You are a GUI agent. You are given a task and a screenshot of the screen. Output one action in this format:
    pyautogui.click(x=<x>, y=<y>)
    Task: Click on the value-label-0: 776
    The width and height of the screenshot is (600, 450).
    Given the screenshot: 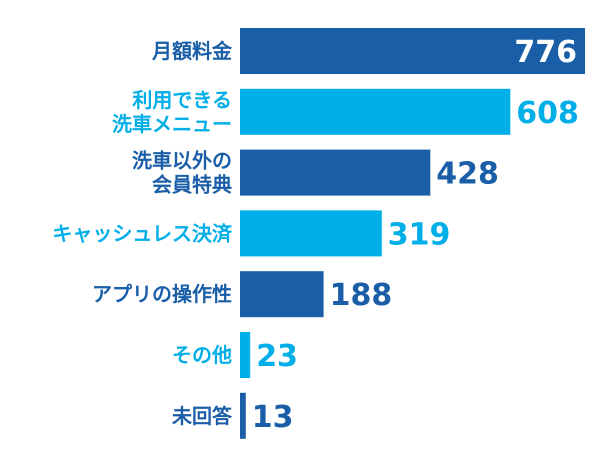 What is the action you would take?
    pyautogui.click(x=545, y=52)
    